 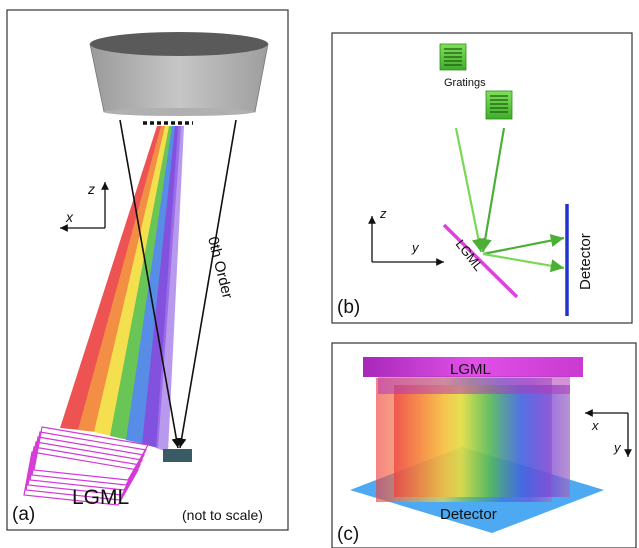 I want to click on lgml-bar-c, so click(x=473, y=367).